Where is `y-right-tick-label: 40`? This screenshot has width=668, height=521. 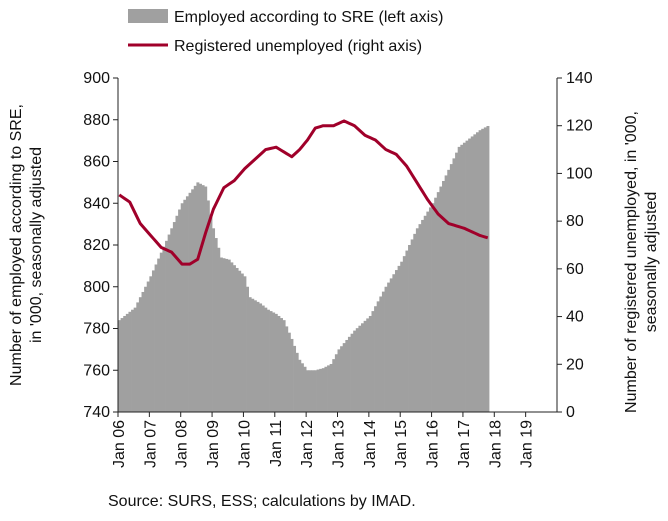
y-right-tick-label: 40 is located at coordinates (575, 317).